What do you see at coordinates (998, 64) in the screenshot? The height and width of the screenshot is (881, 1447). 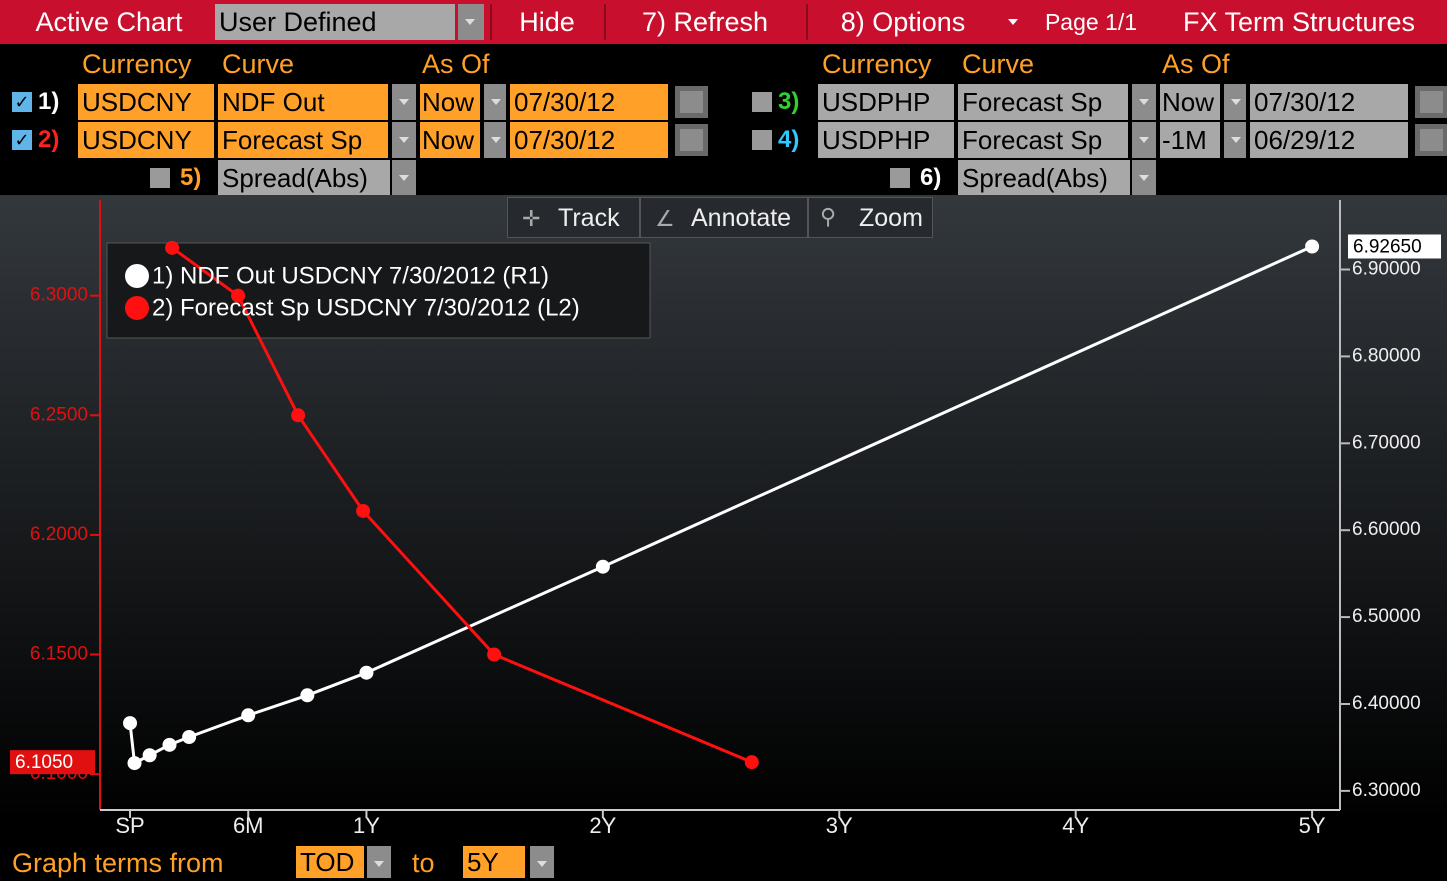 I see `column-header: Curve` at bounding box center [998, 64].